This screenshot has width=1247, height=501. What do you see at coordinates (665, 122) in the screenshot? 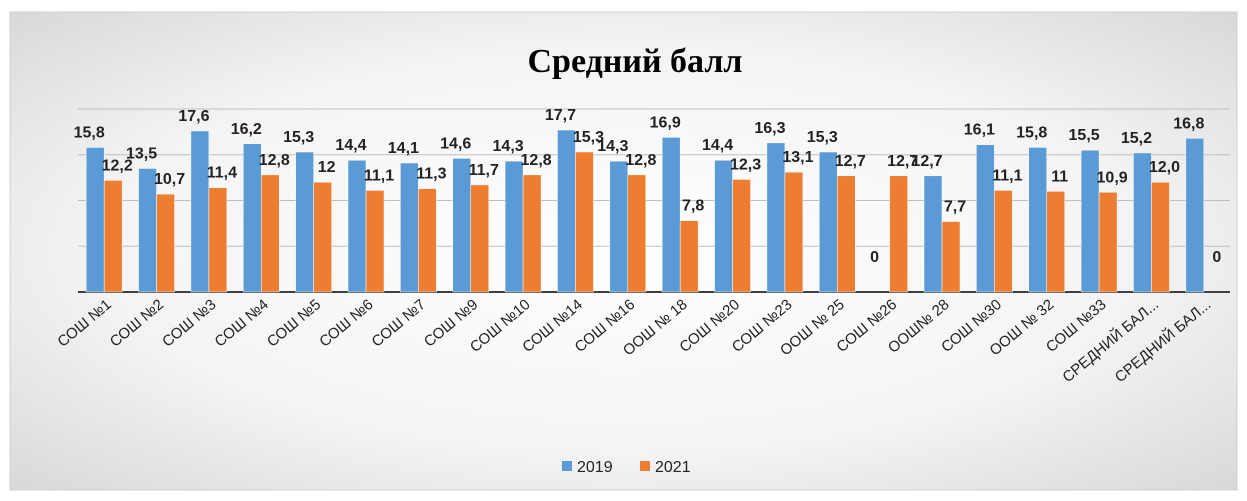
I see `data-label: 16,9` at bounding box center [665, 122].